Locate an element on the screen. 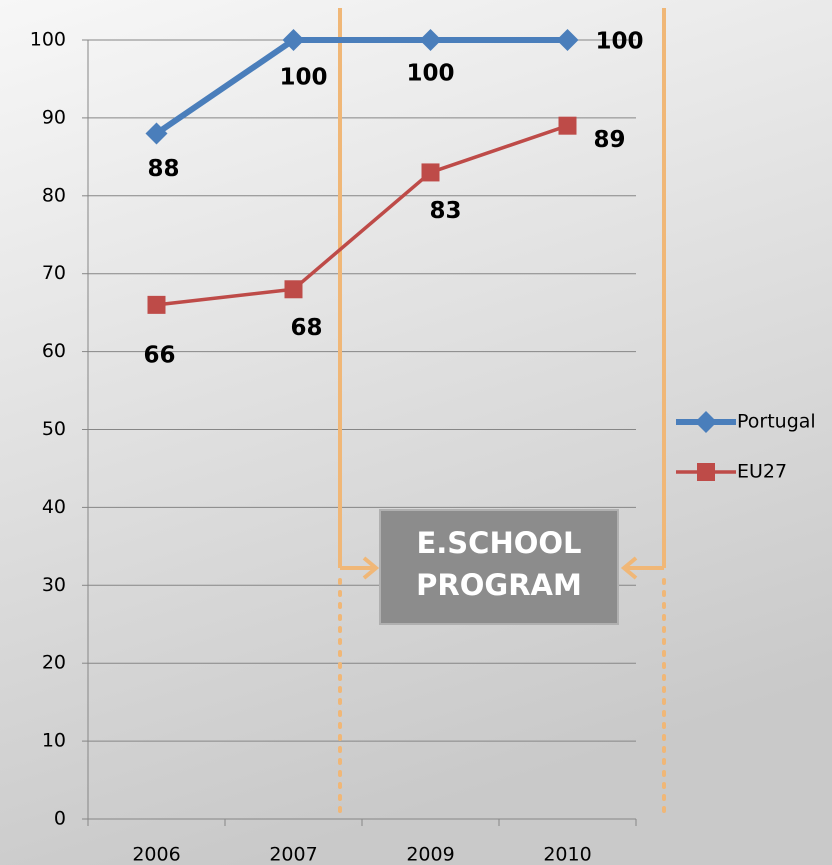  data-label: 88 is located at coordinates (163, 169).